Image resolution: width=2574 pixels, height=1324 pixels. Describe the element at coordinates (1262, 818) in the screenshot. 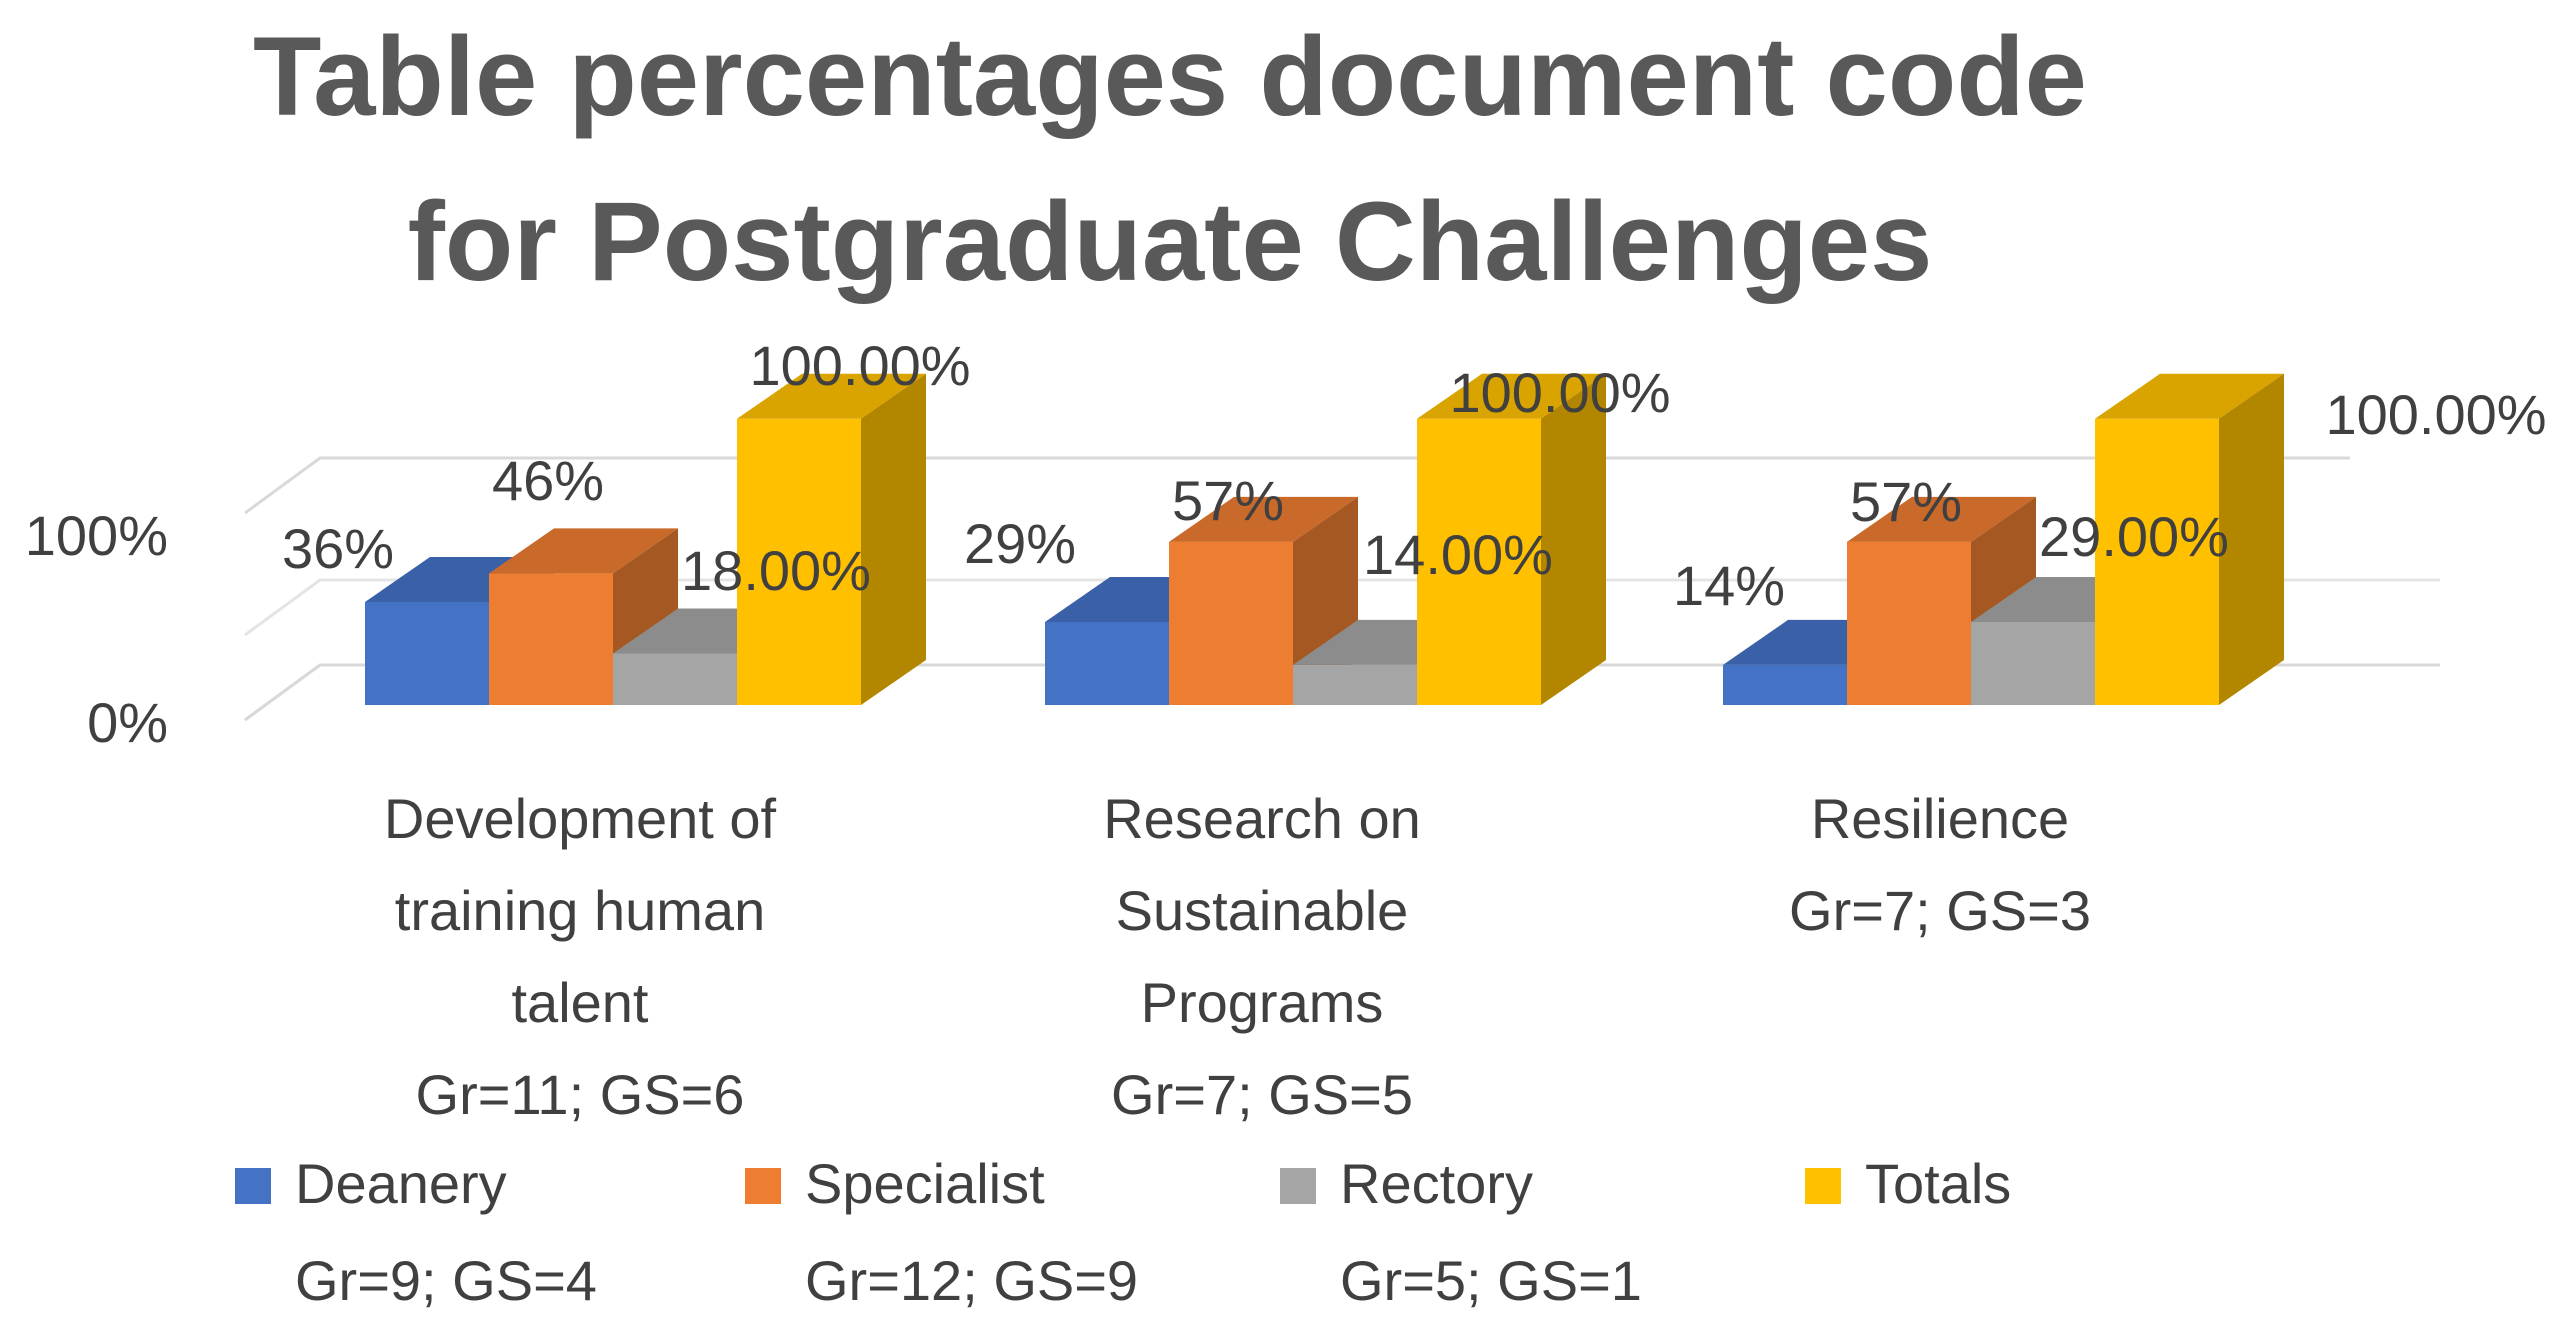

I see `category-label: Research on` at that location.